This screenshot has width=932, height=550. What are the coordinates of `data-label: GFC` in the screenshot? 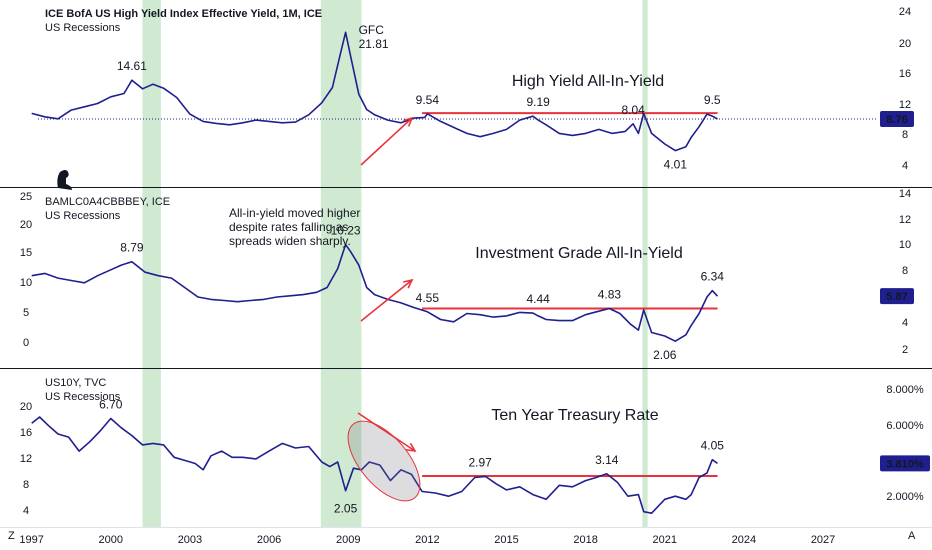 It's located at (372, 30).